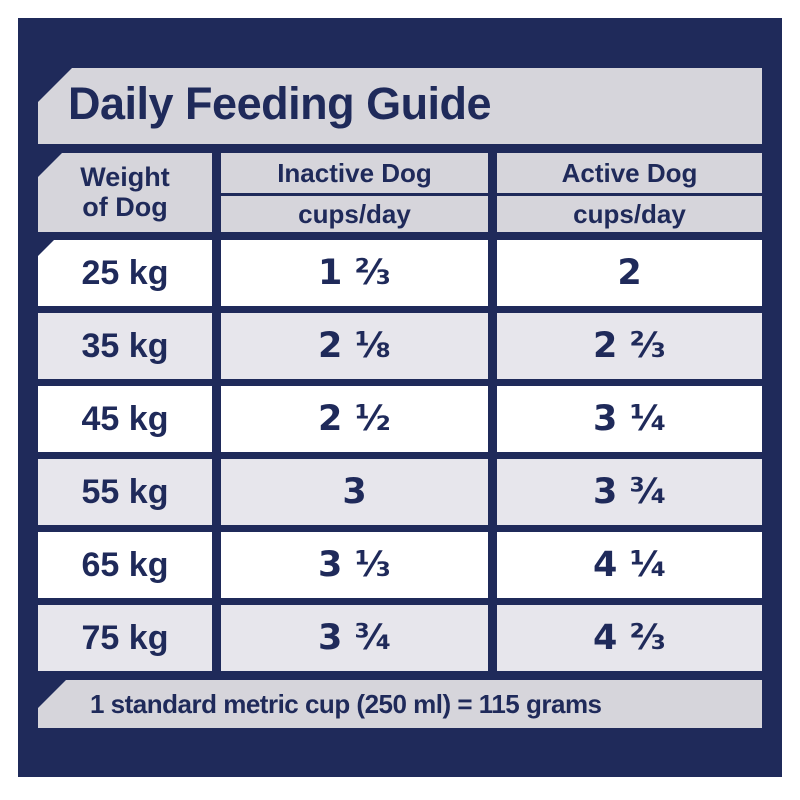 This screenshot has width=800, height=800. Describe the element at coordinates (629, 565) in the screenshot. I see `active-value-cell: 4 ¹⁄₄` at that location.